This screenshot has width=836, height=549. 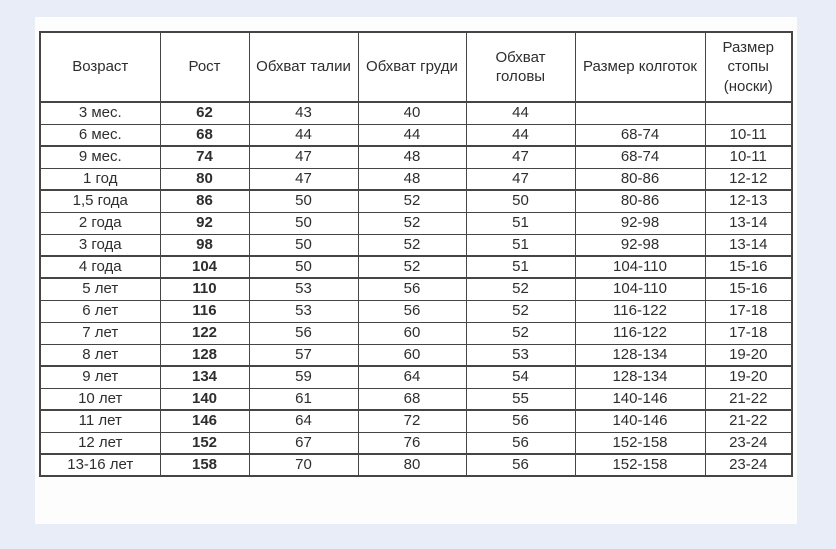 What do you see at coordinates (748, 67) in the screenshot?
I see `column-header: Размер стопы (носки)` at bounding box center [748, 67].